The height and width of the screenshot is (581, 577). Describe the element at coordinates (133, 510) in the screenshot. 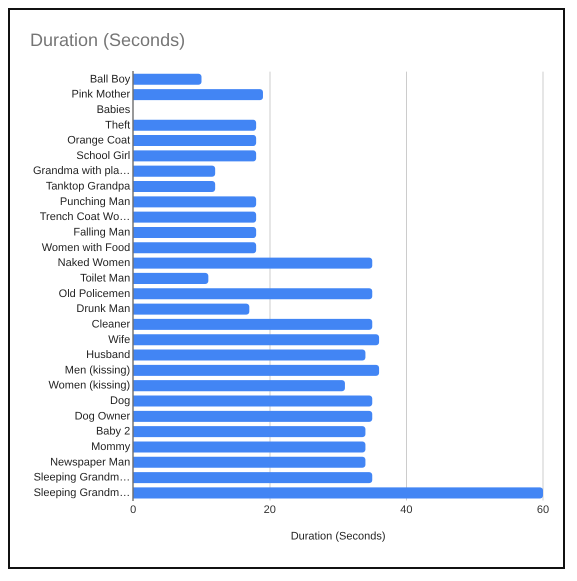

I see `x-tick-label: 0` at that location.